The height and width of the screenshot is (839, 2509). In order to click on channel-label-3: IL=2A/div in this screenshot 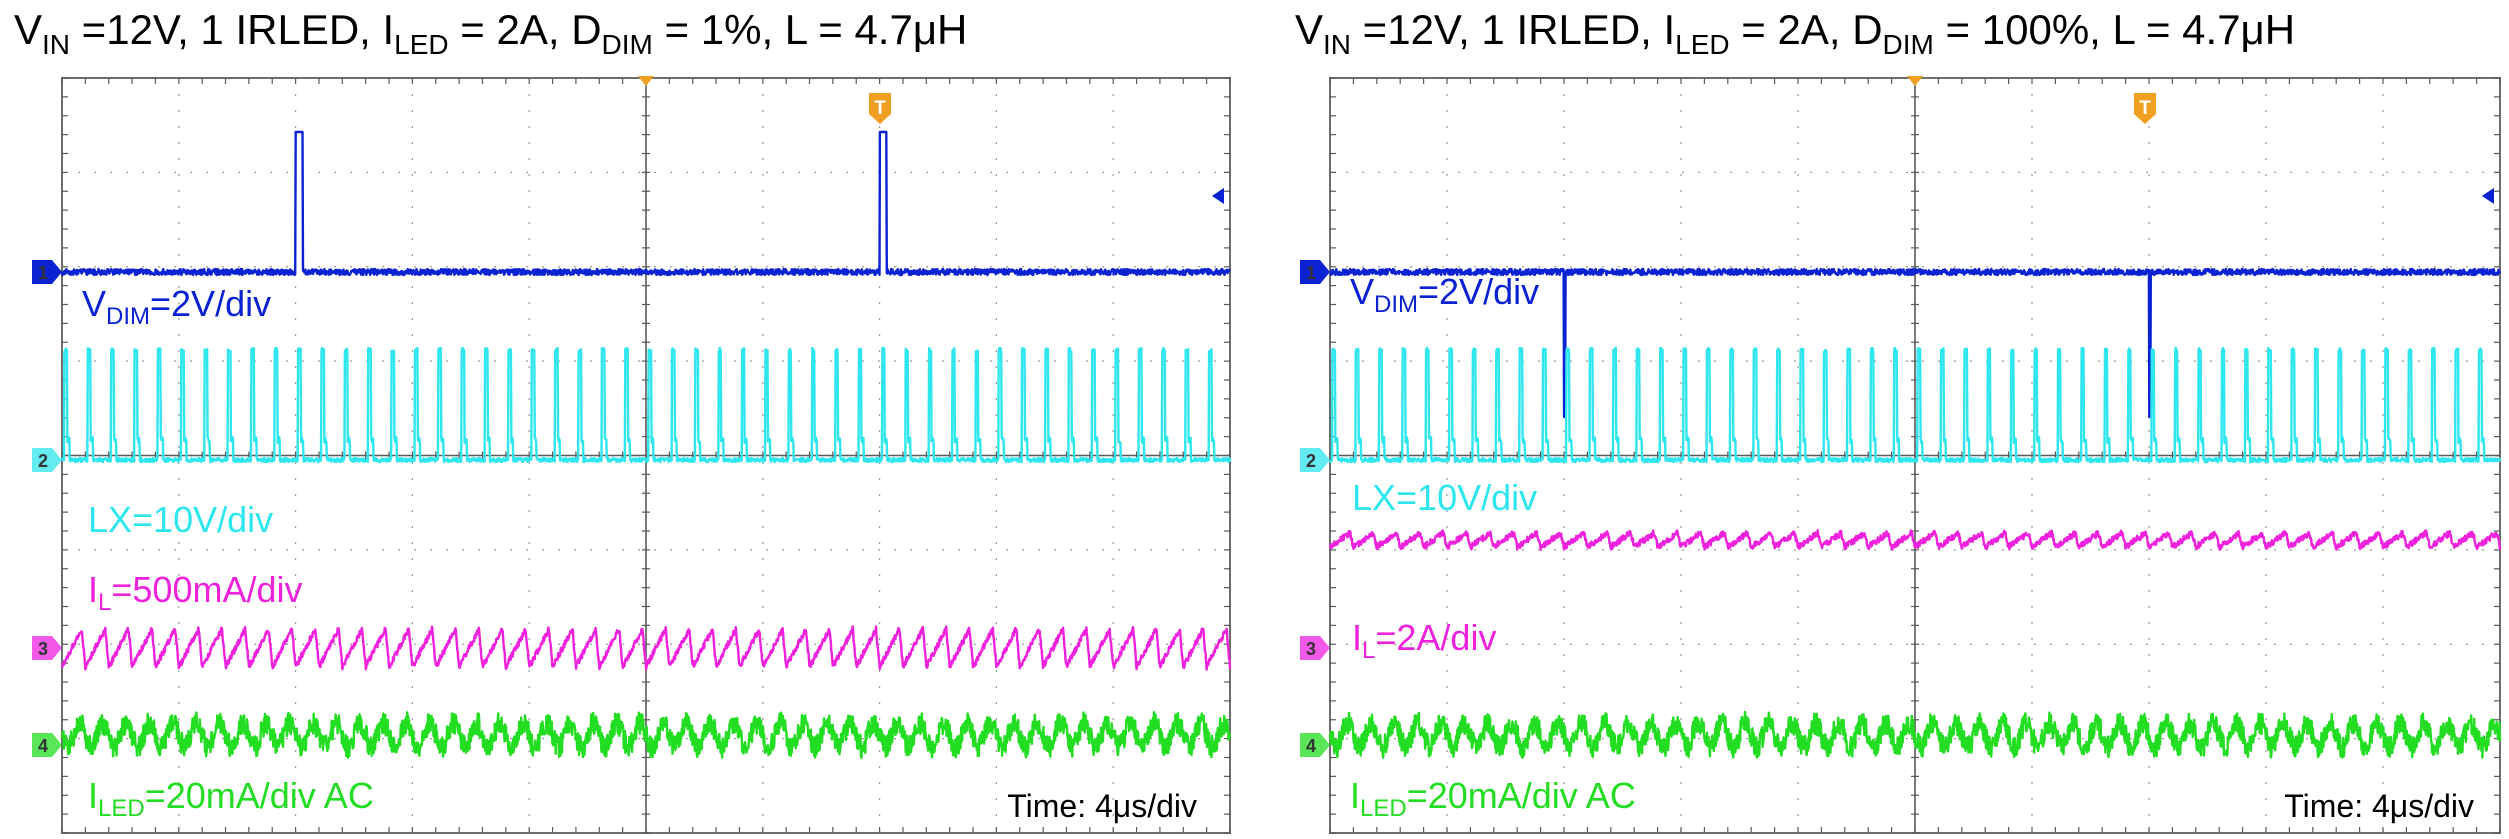, I will do `click(1424, 640)`.